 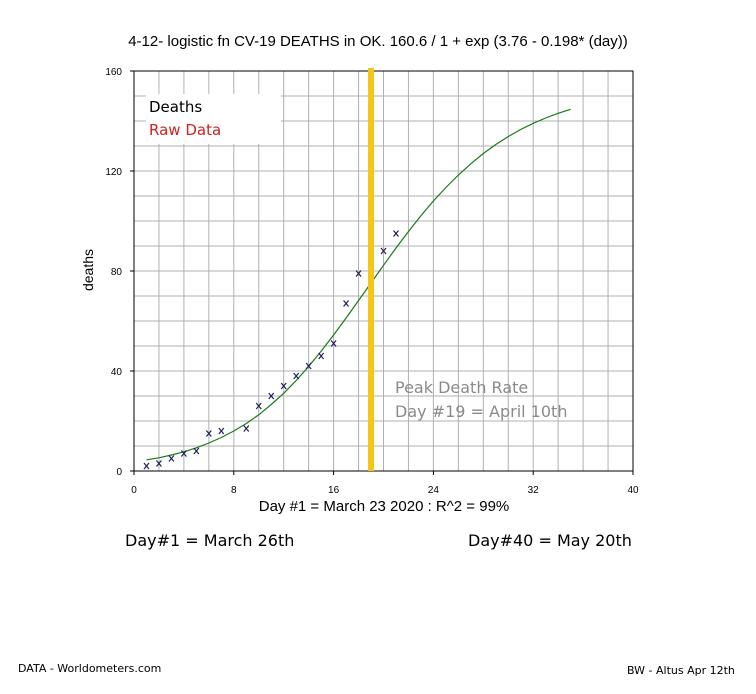 I want to click on day40-note: Day#40 = May 20th, so click(x=550, y=540).